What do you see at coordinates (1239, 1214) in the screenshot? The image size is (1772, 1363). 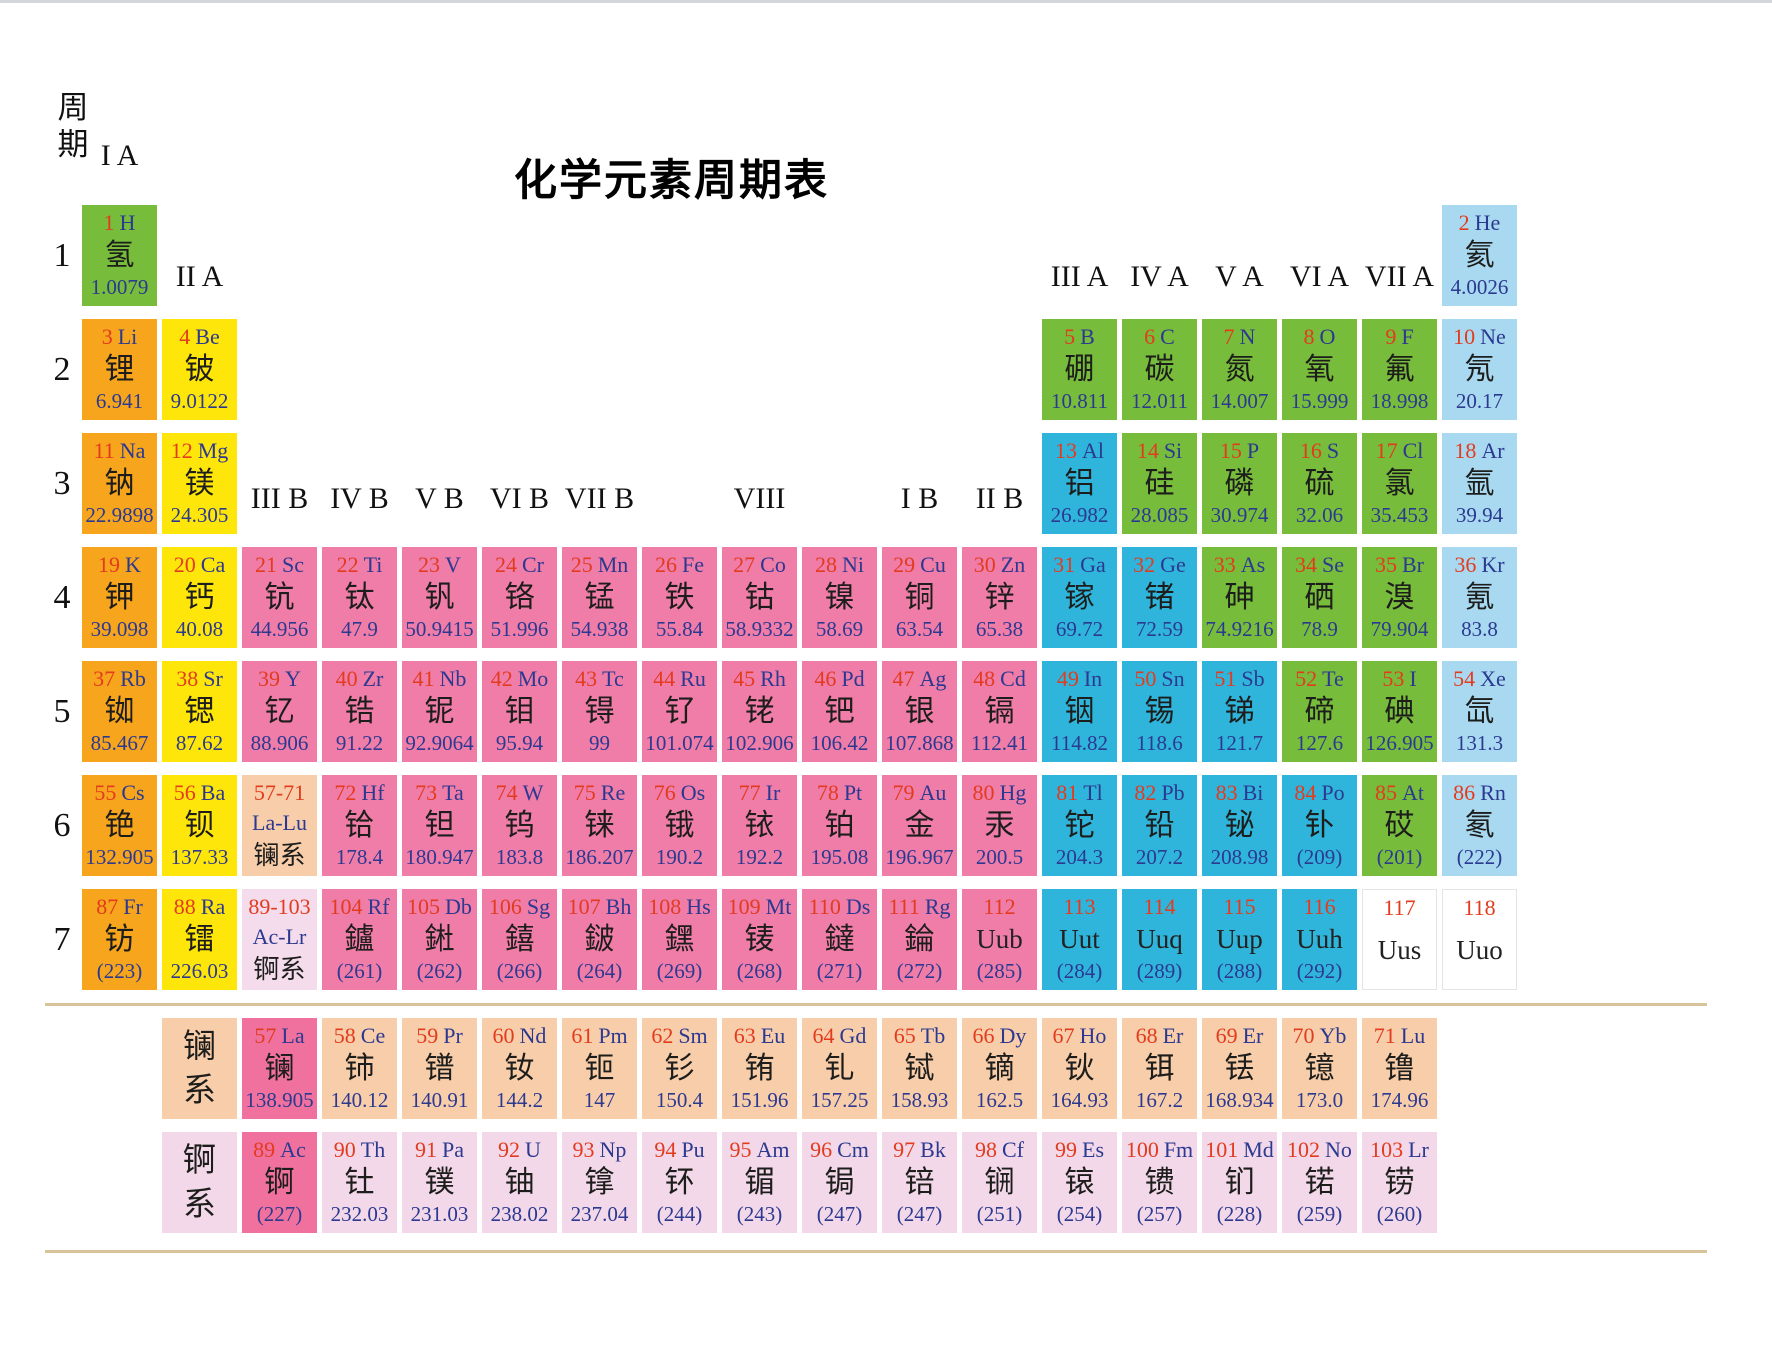 I see `atomic-mass: (228)` at bounding box center [1239, 1214].